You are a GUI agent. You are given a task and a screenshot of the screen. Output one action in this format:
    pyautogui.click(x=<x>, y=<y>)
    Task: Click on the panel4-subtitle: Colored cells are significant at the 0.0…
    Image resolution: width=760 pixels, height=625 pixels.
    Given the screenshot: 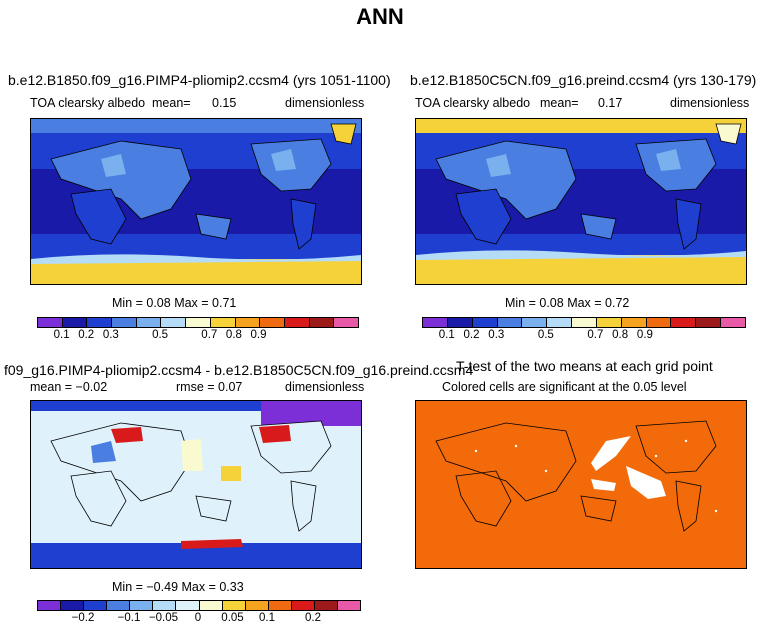 What is the action you would take?
    pyautogui.click(x=564, y=387)
    